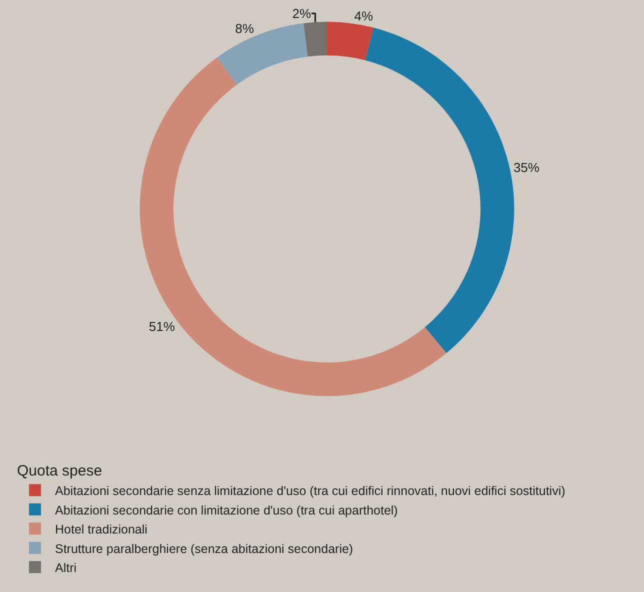  I want to click on data-label: 4%, so click(364, 16).